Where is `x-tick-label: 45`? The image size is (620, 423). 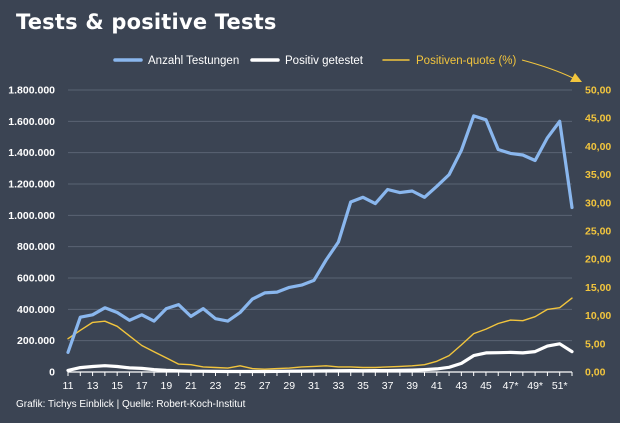 x-tick-label: 45 is located at coordinates (486, 386).